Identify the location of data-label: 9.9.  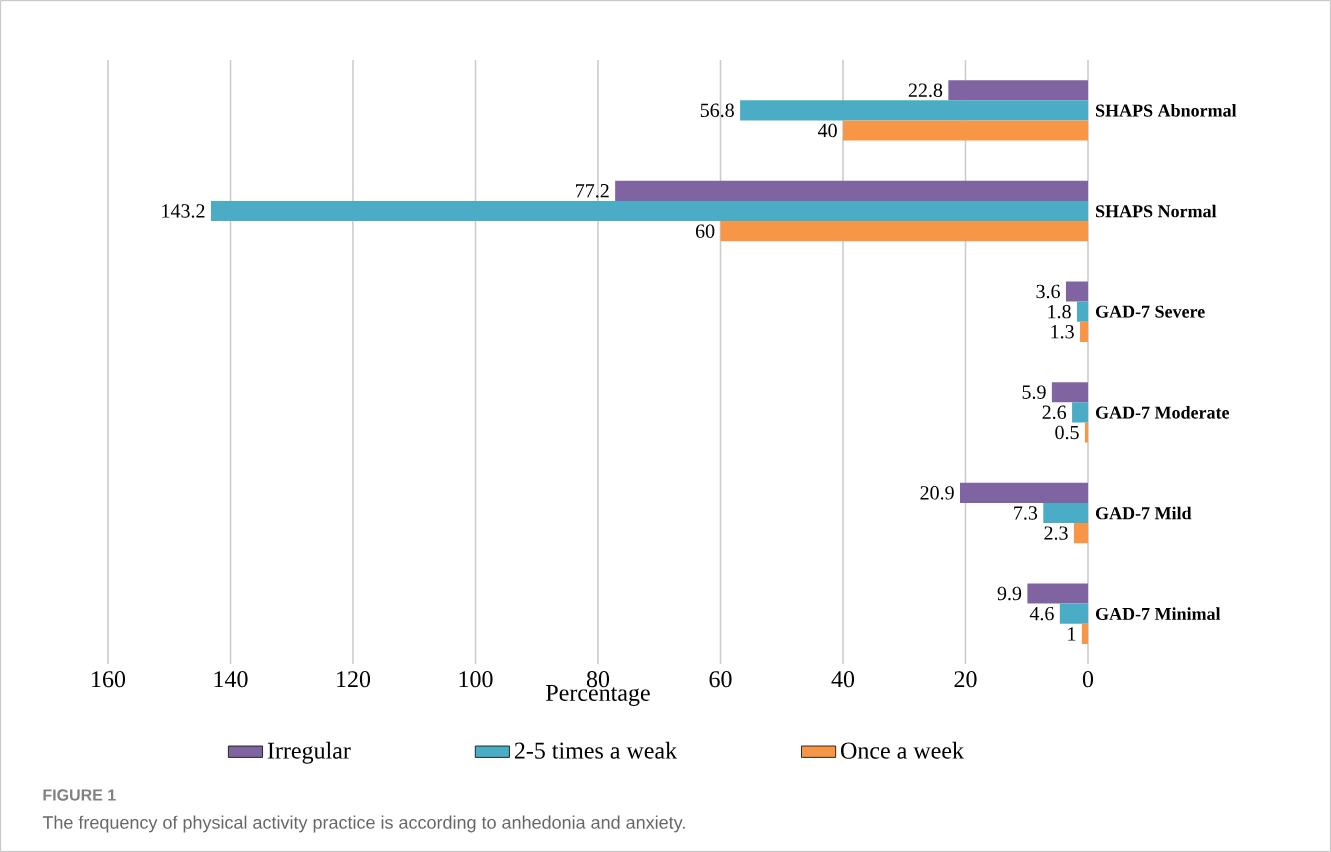
(1009, 593).